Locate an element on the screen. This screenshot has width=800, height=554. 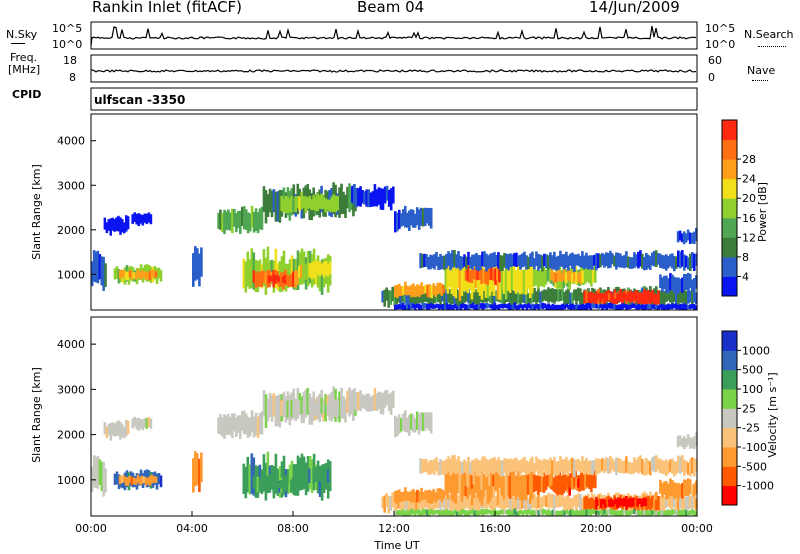
nsearch-label: N.Search is located at coordinates (769, 34).